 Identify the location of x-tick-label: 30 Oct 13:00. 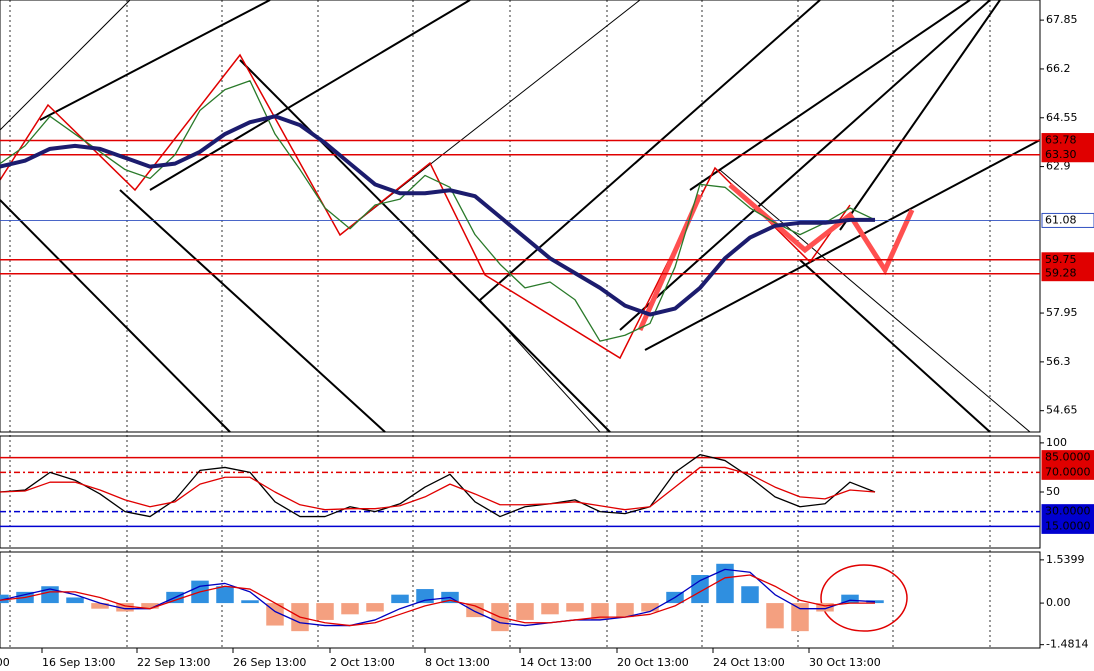
(845, 662).